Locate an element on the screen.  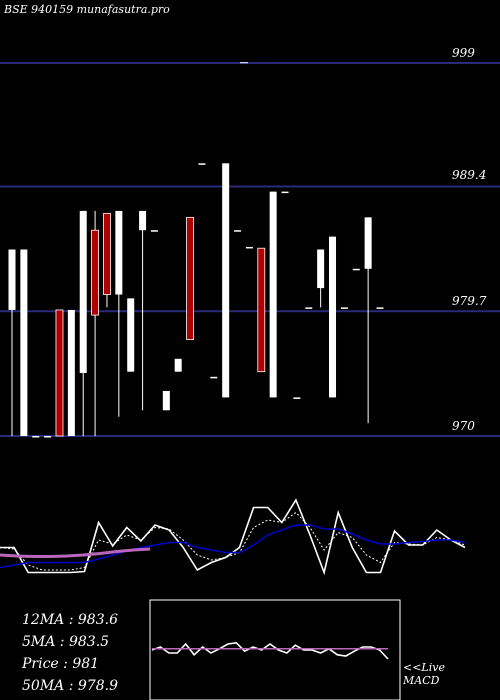
stat-price: Price : 981 is located at coordinates (60, 664).